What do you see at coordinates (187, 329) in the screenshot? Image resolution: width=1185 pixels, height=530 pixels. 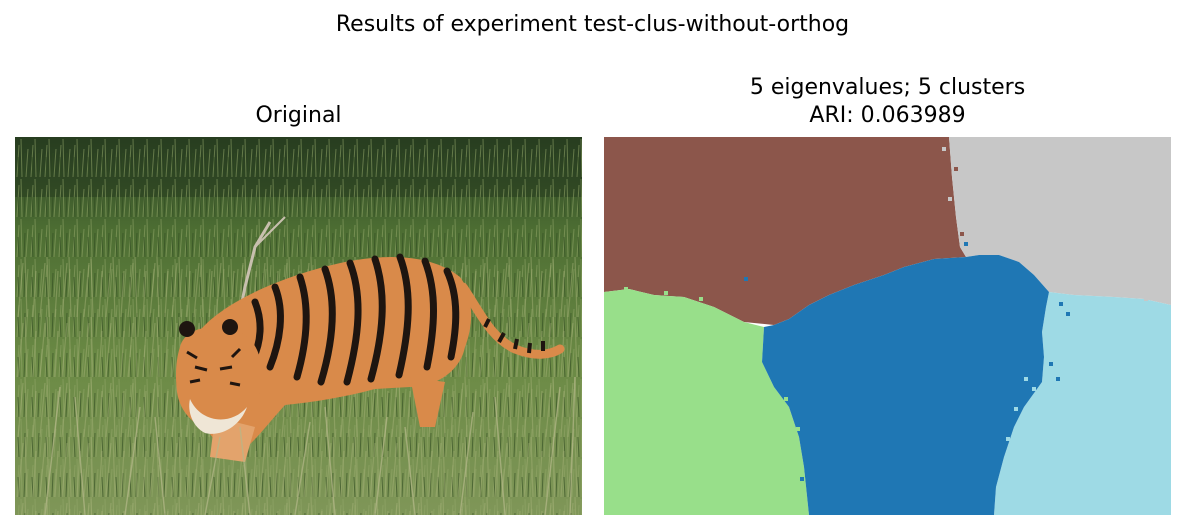 I see `tiger-ear-left` at bounding box center [187, 329].